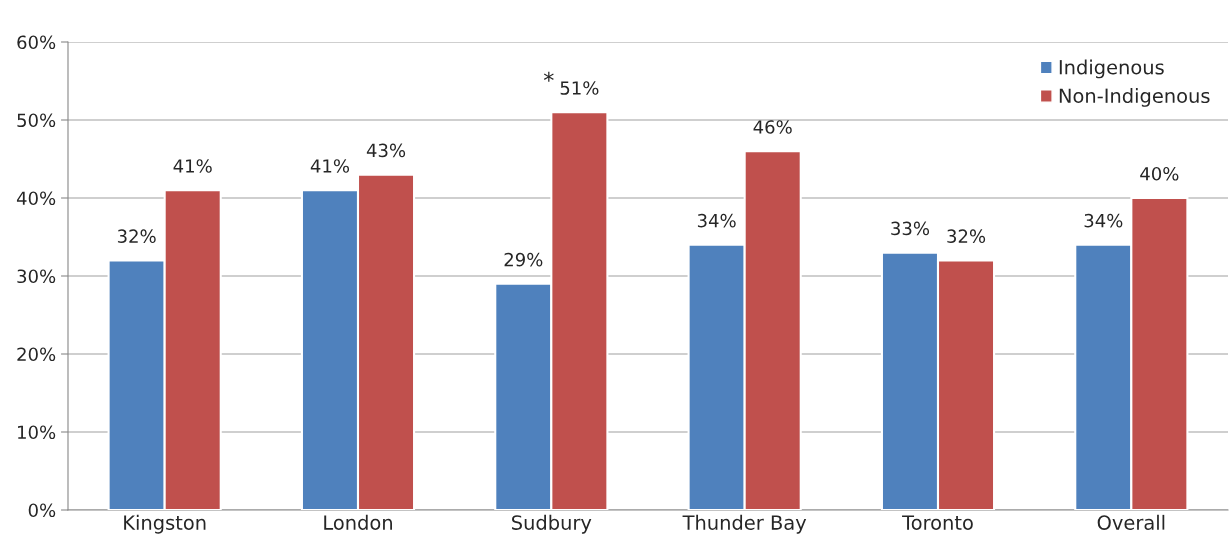 The image size is (1231, 552). Describe the element at coordinates (1111, 69) in the screenshot. I see `legend-label: Indigenous` at that location.